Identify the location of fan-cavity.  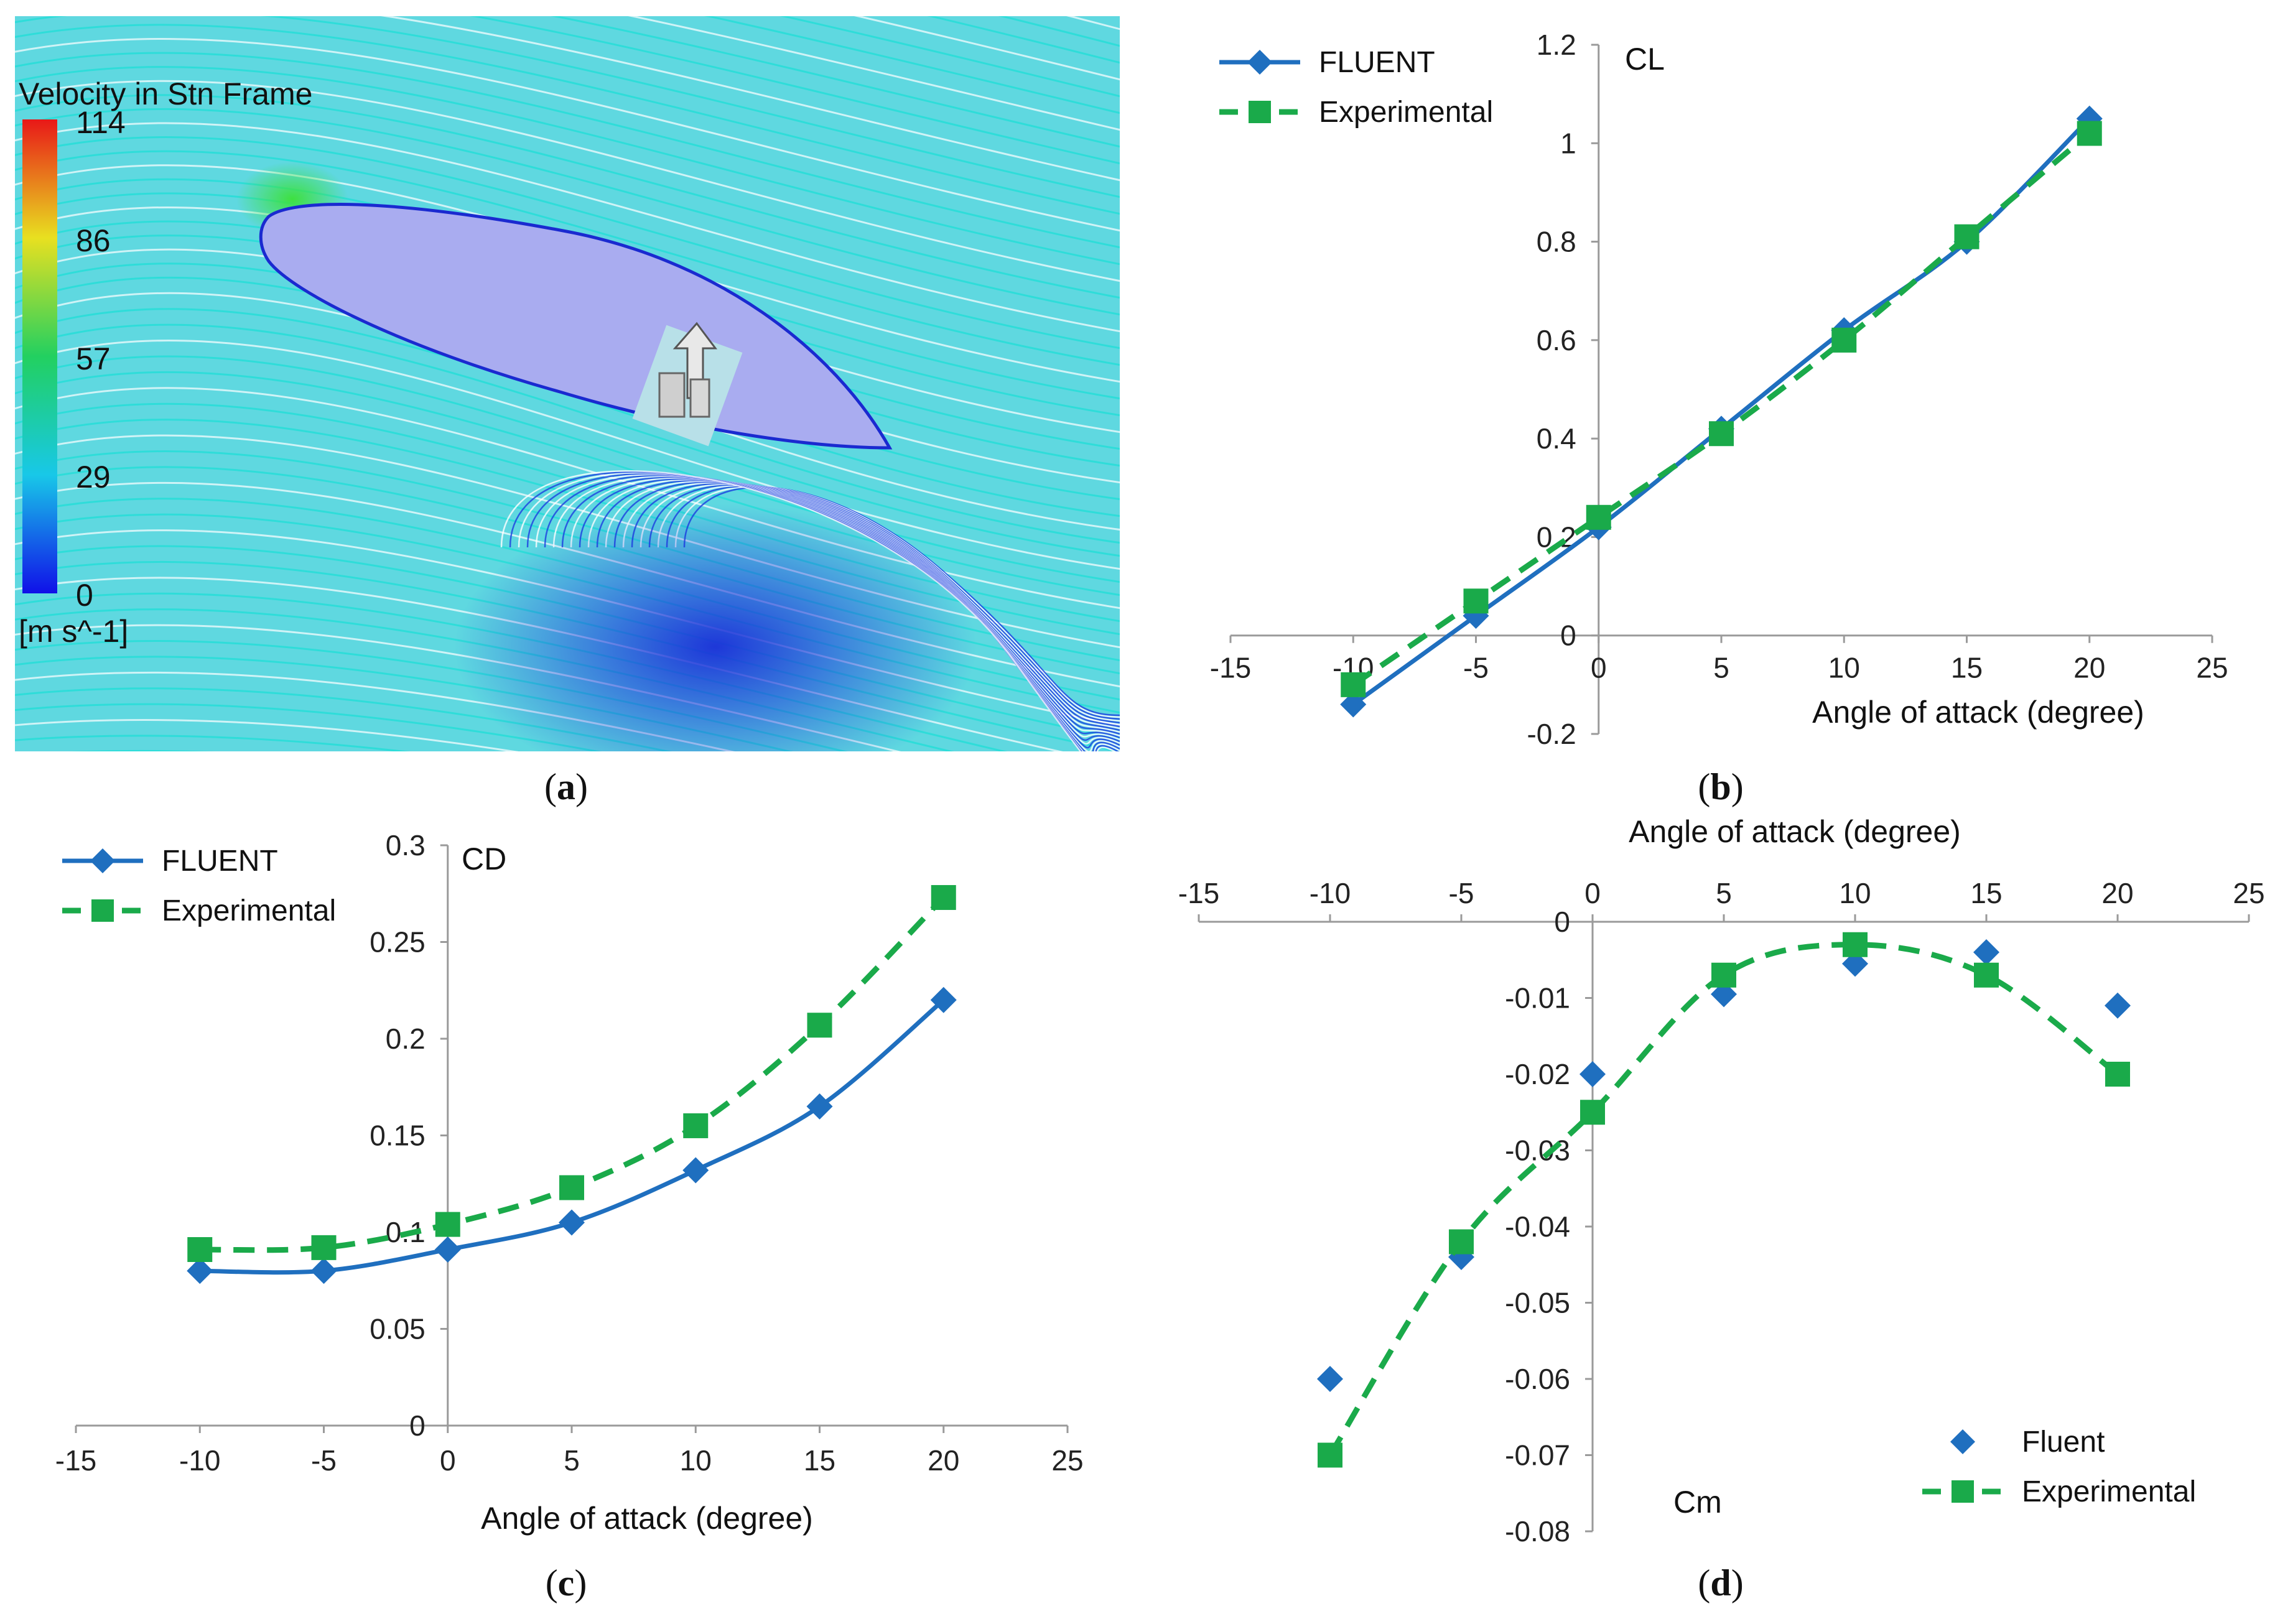
(687, 384).